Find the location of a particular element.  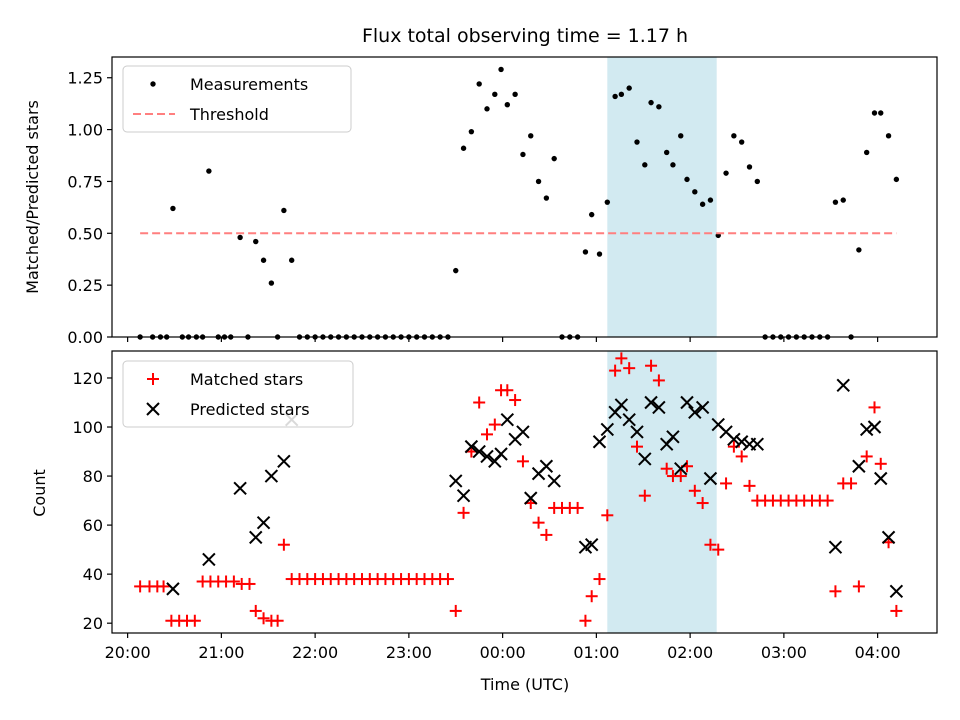

x-tick-label: 02:00 is located at coordinates (690, 652).